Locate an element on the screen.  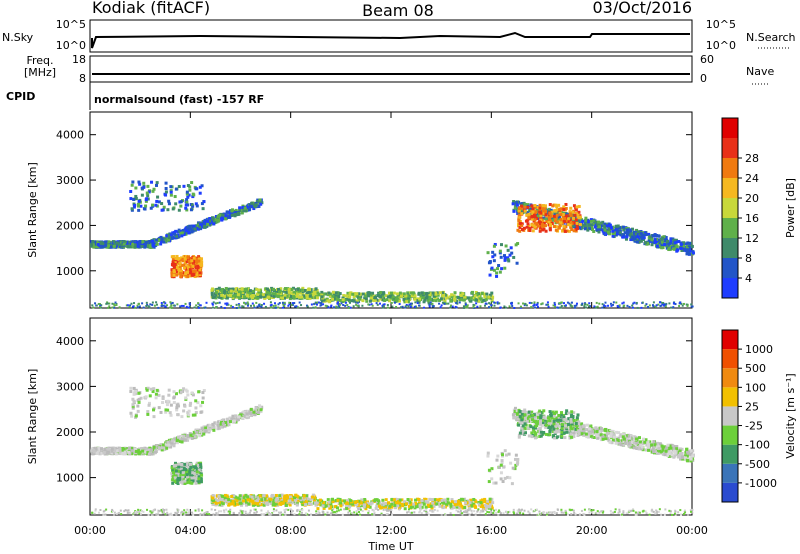
y-tick-label: 4000 is located at coordinates (70, 135).